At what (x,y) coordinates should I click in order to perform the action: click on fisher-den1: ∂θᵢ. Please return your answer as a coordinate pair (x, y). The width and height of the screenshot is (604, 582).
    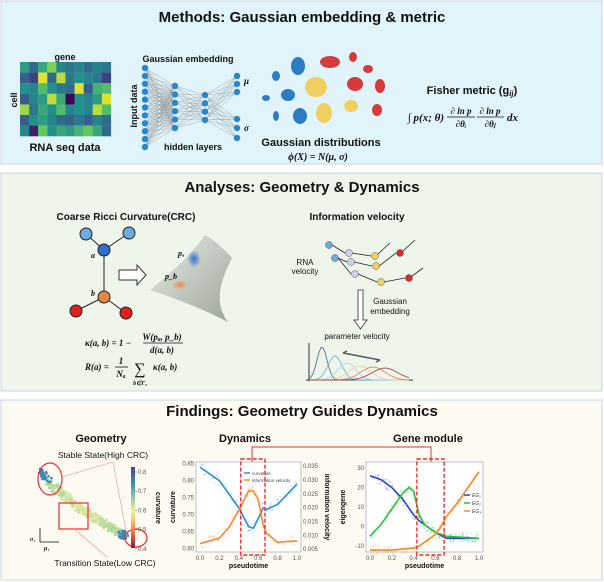
    Looking at the image, I should click on (461, 124).